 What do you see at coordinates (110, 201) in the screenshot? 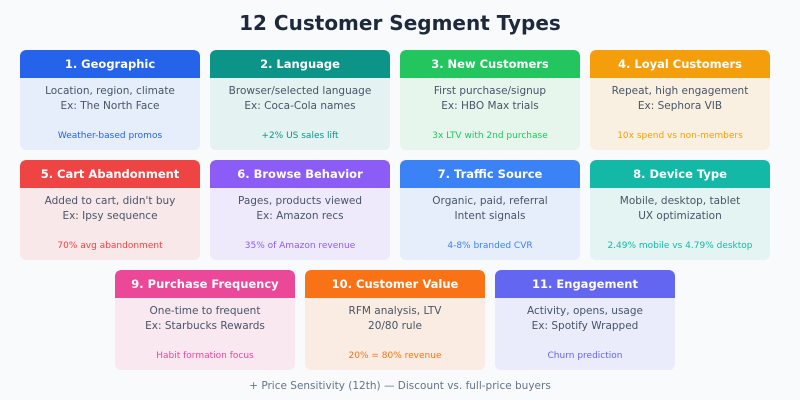
I see `segment-card-description: Added to cart, didn't buy` at bounding box center [110, 201].